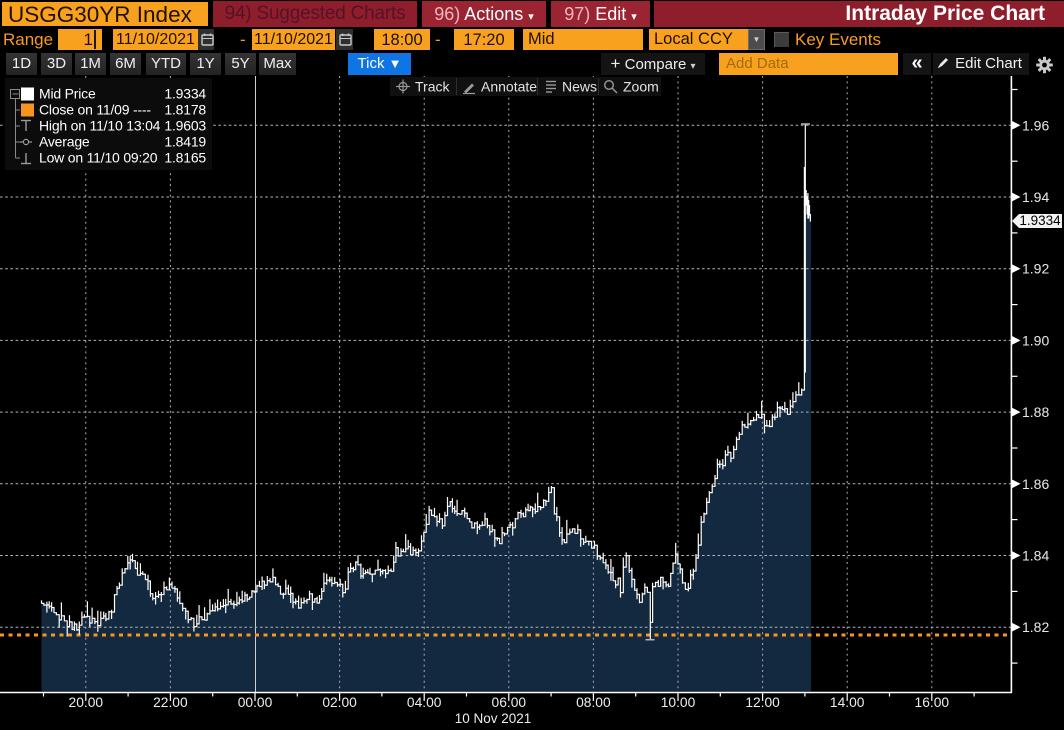 The height and width of the screenshot is (730, 1064). I want to click on svg-text: Mid Price, so click(67, 94).